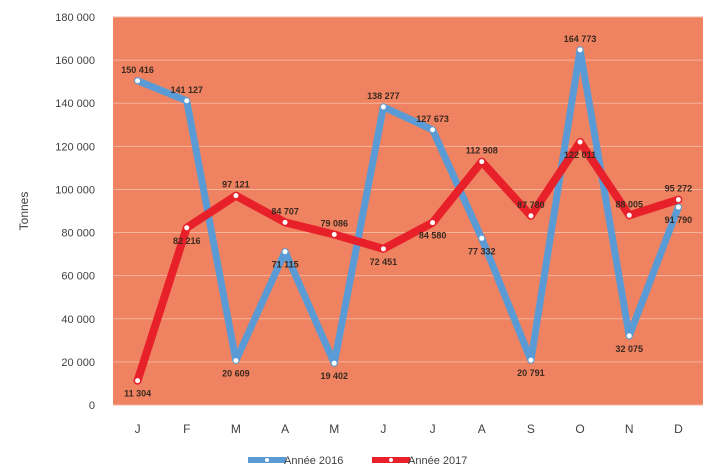  I want to click on data-label: 82 216, so click(187, 241).